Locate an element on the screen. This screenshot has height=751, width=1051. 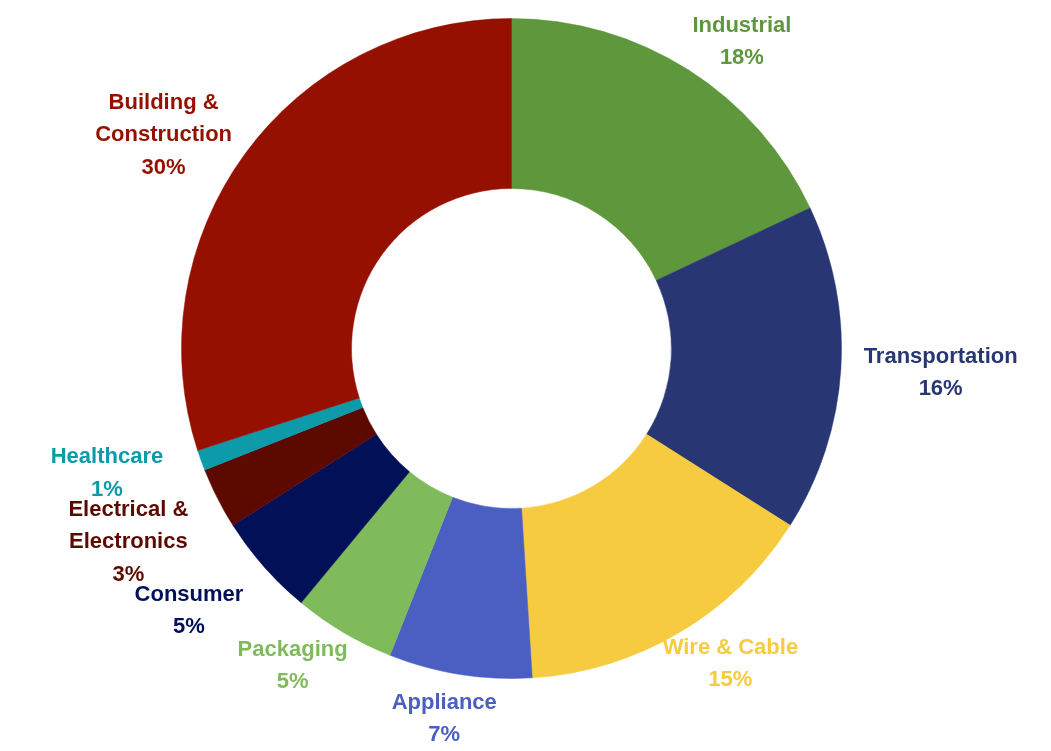
data-label: 15% is located at coordinates (730, 679).